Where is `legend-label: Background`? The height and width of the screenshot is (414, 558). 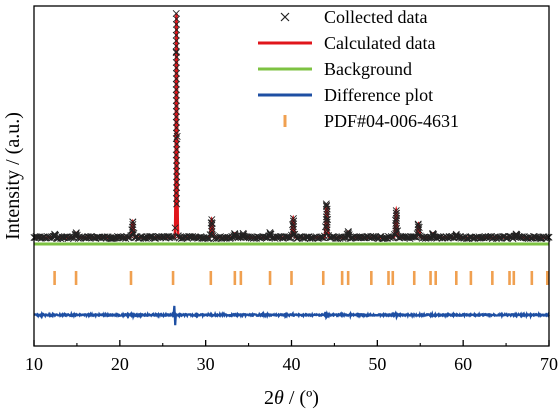 legend-label: Background is located at coordinates (368, 69).